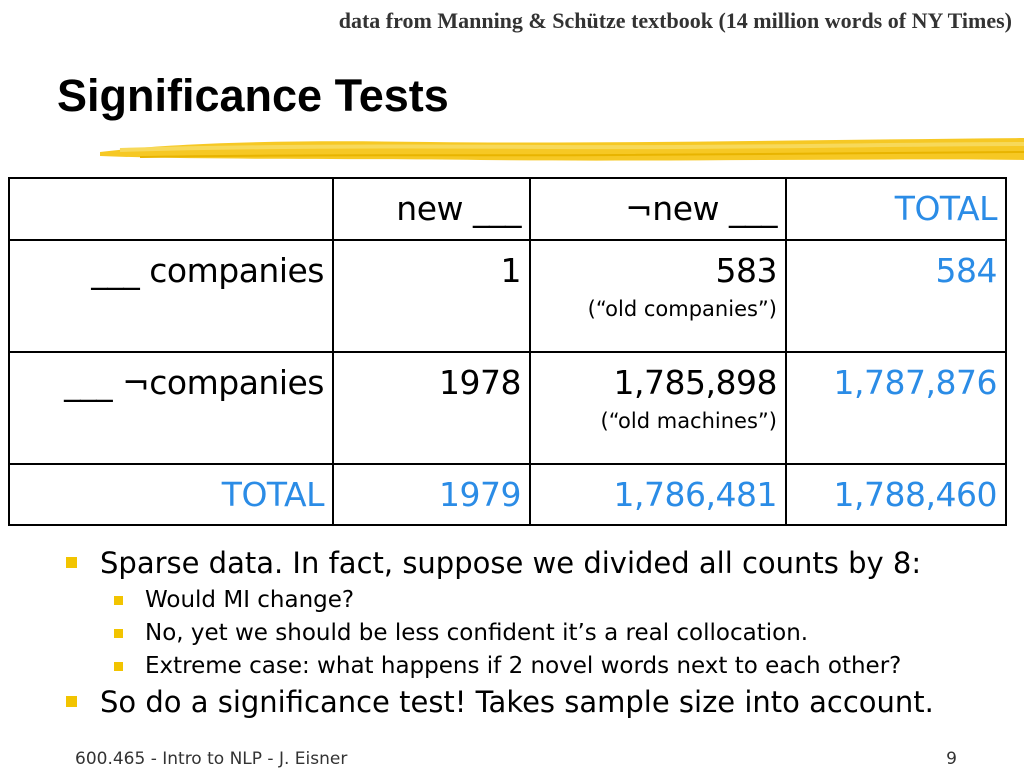 The height and width of the screenshot is (769, 1024). I want to click on slide-title: Significance Tests, so click(253, 95).